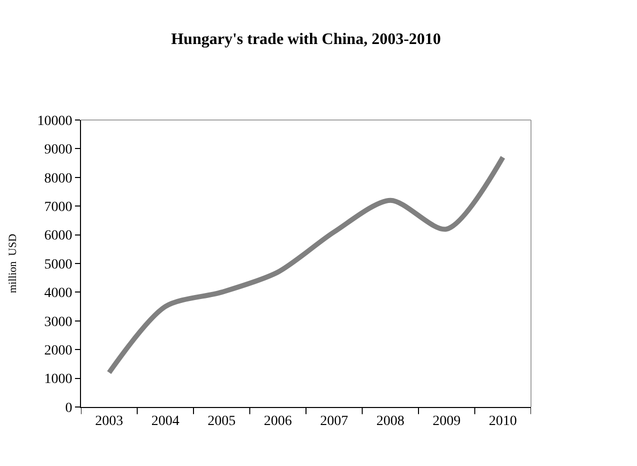 Image resolution: width=637 pixels, height=466 pixels. I want to click on x-tick-label: 2007, so click(334, 421).